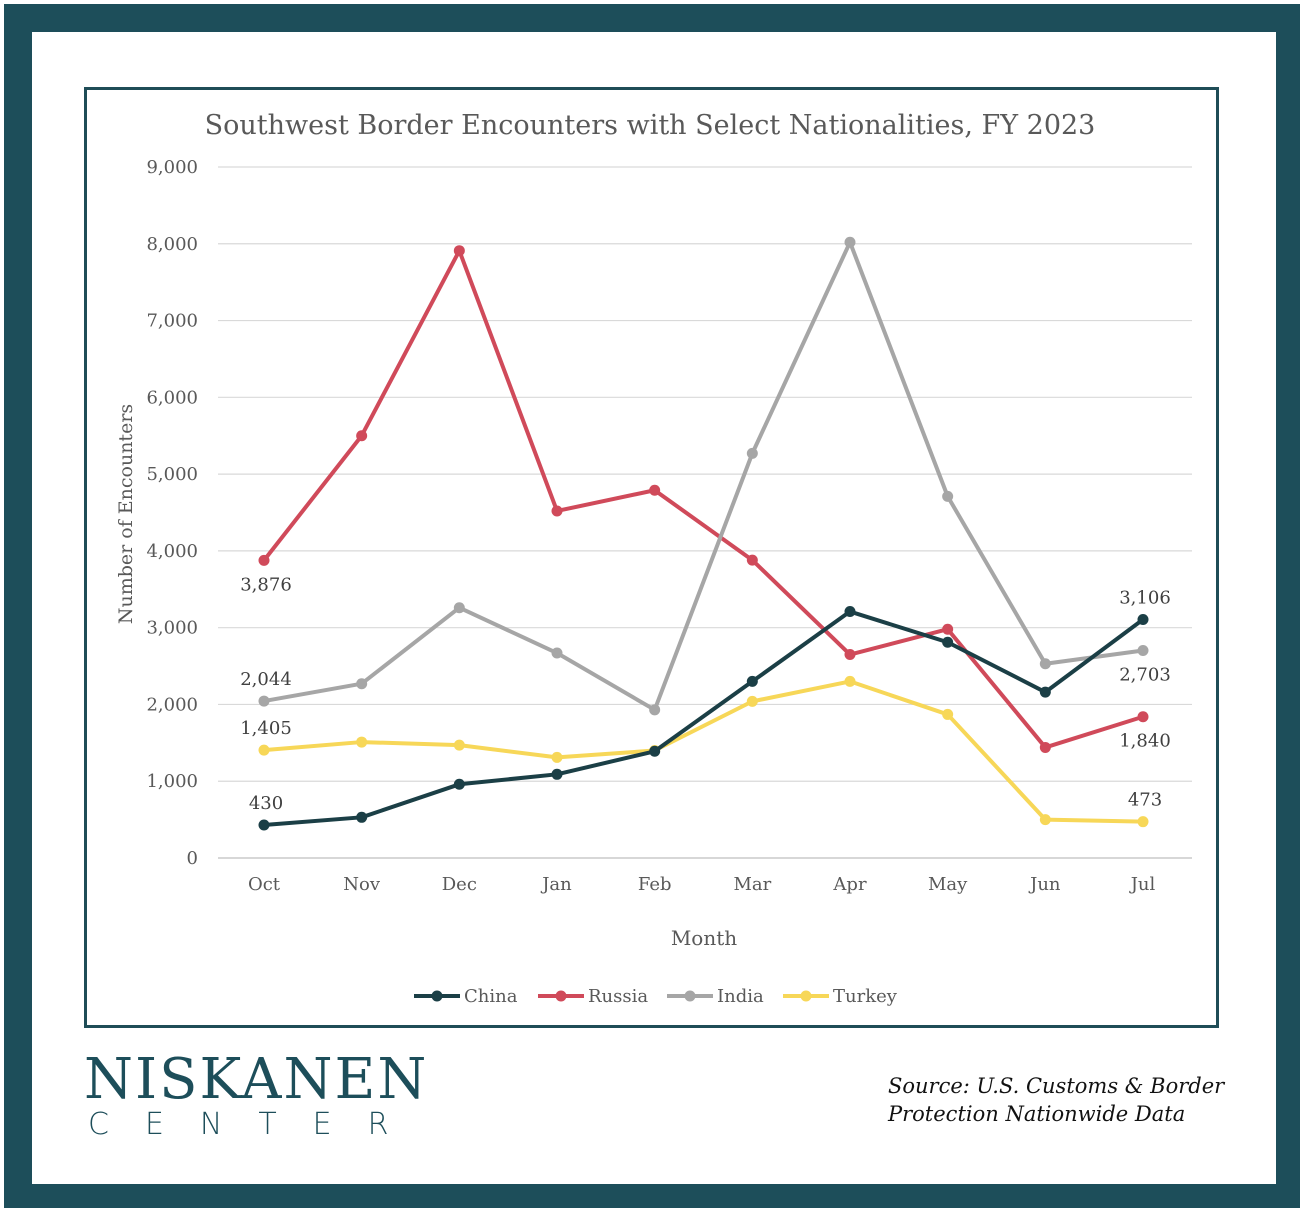 This screenshot has height=1221, width=1313. Describe the element at coordinates (618, 996) in the screenshot. I see `legend-label: Russia` at that location.